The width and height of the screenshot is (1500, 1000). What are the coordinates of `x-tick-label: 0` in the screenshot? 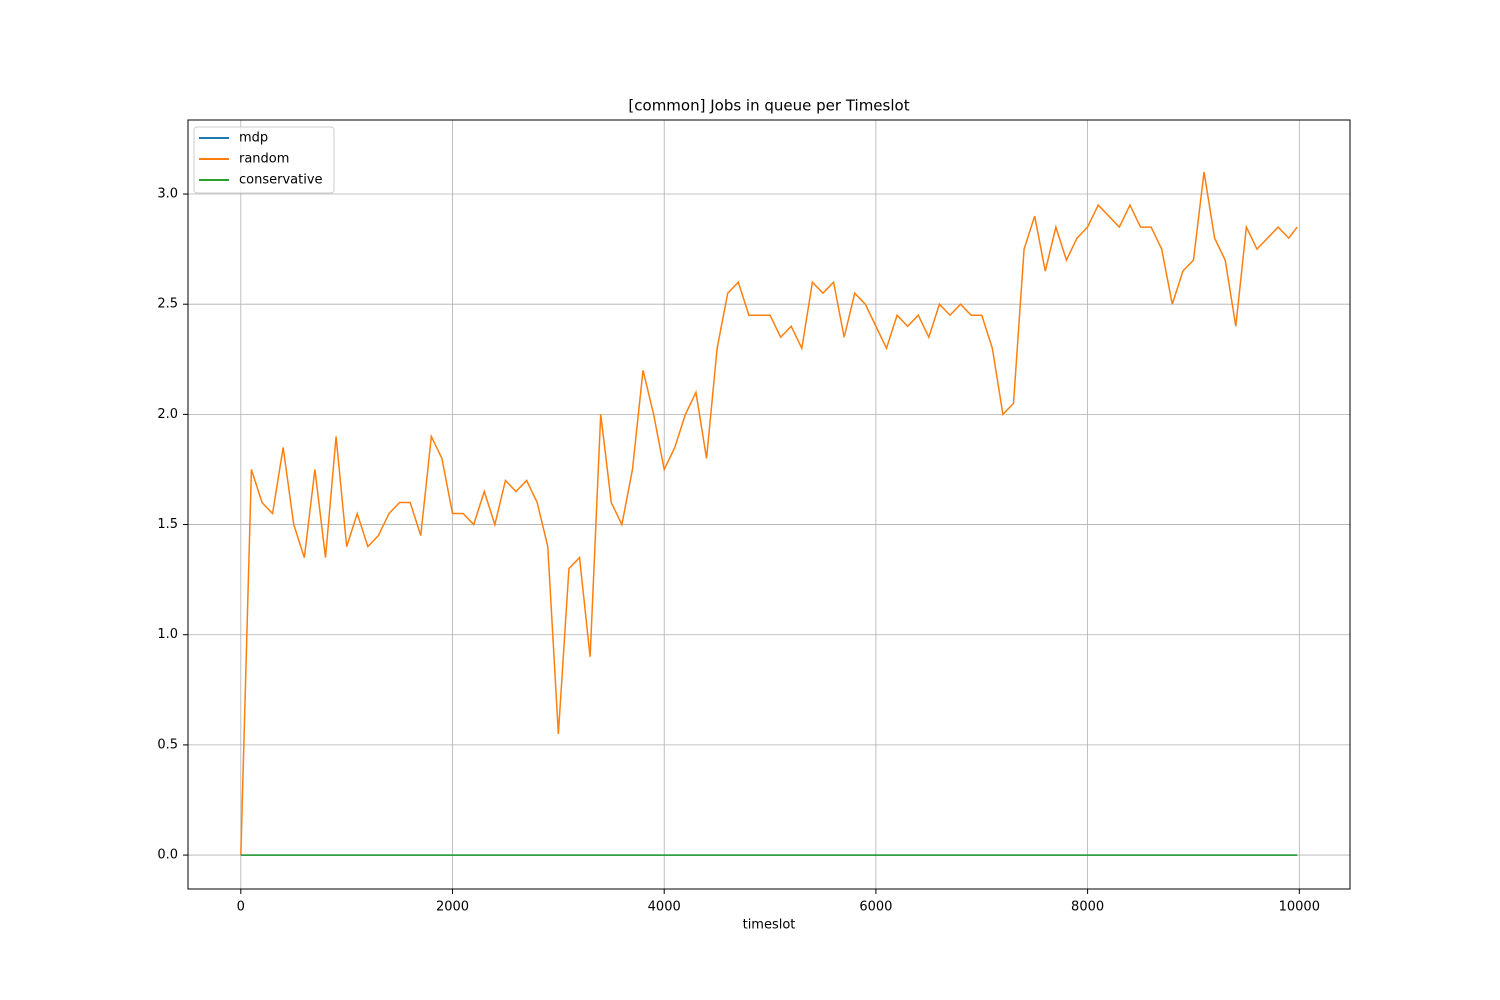 It's located at (241, 907).